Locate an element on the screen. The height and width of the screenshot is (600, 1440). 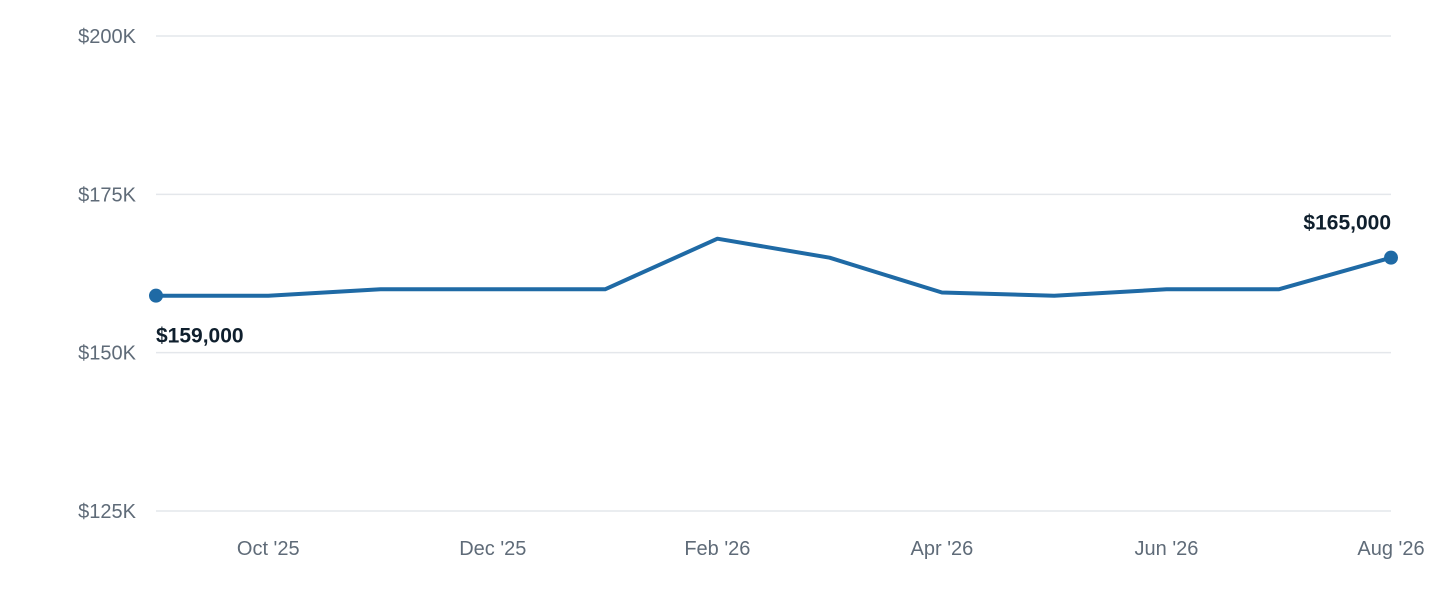
x-tick-label: Feb '26 is located at coordinates (717, 549).